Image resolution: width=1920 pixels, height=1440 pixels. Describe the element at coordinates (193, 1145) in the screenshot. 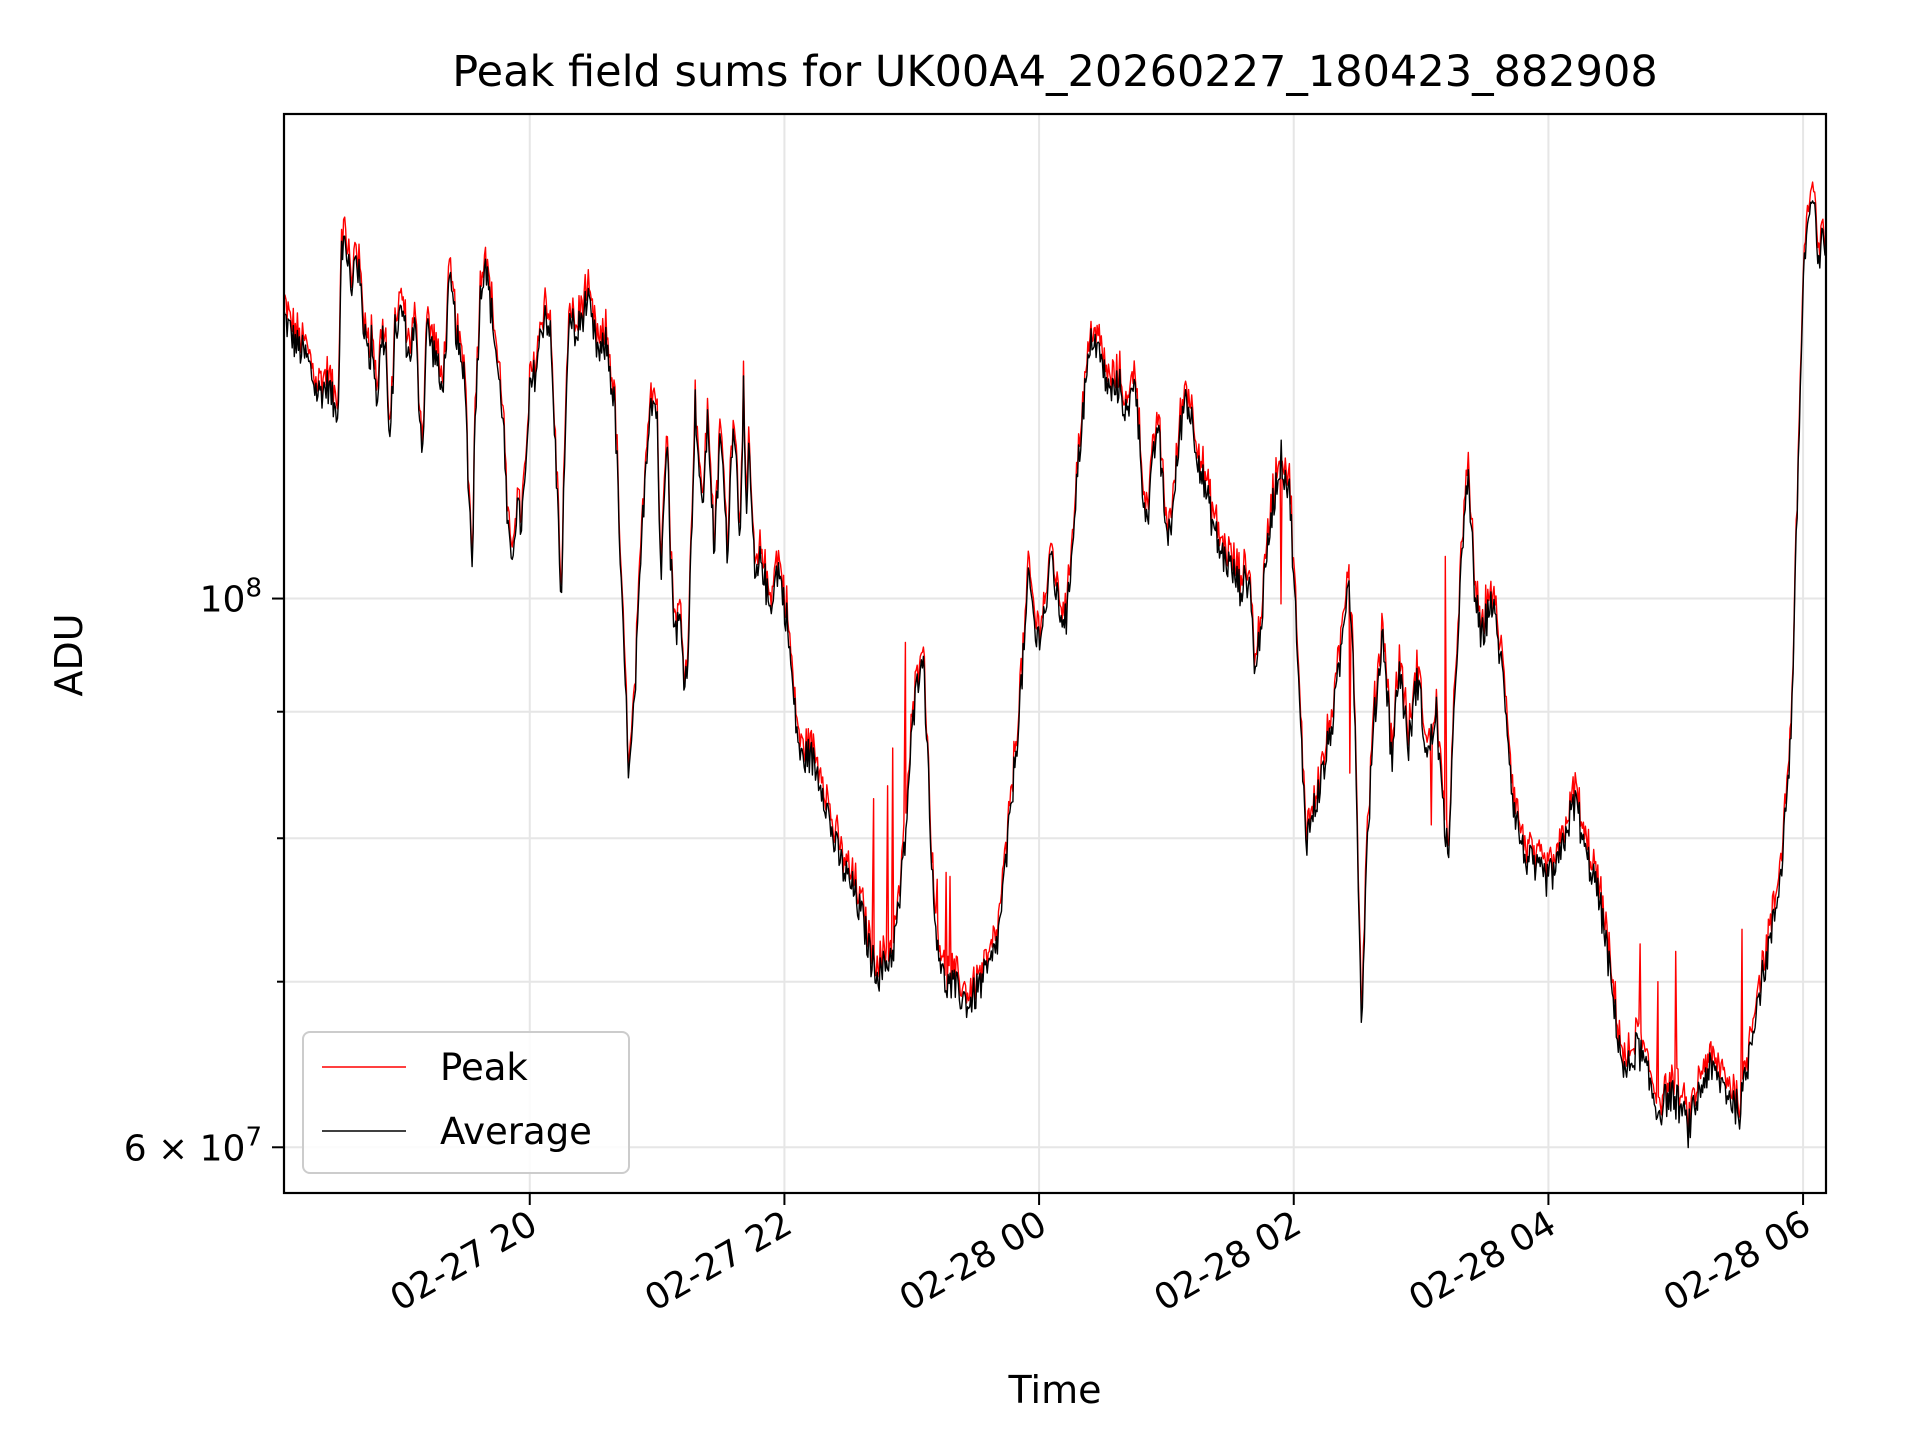

I see `y-tick-label: 6 × 107` at that location.